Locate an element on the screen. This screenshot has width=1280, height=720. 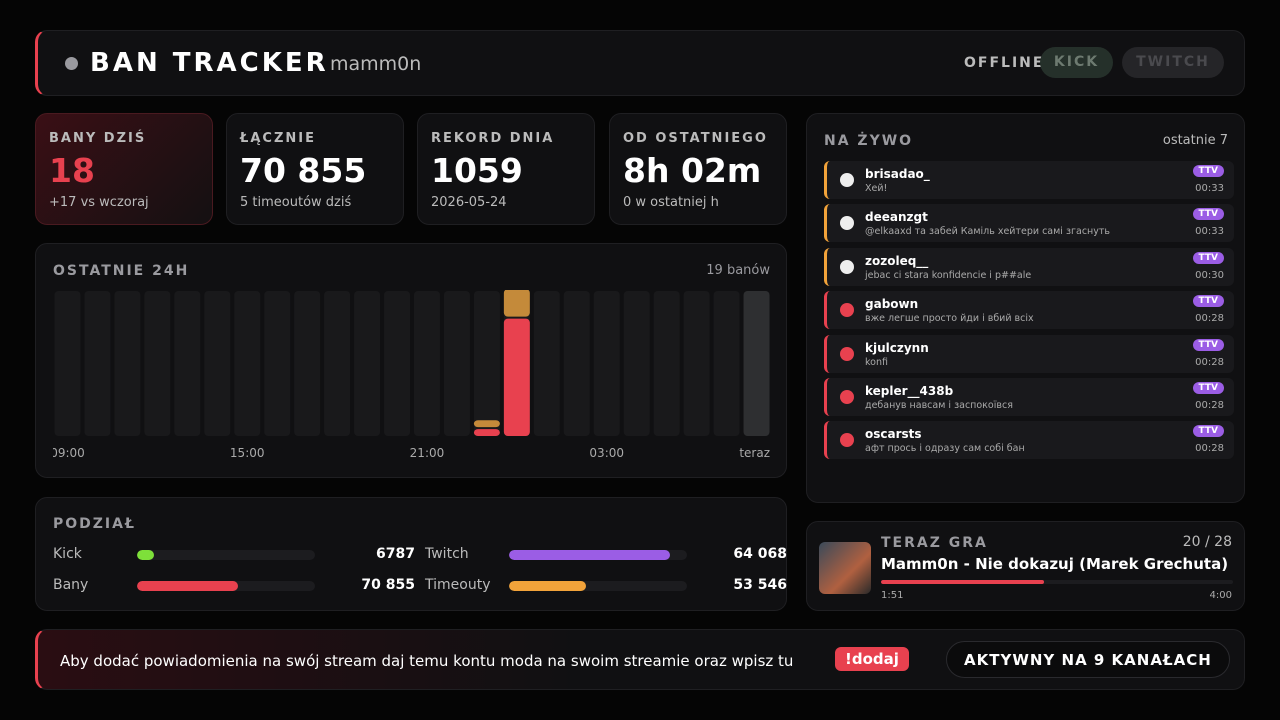
chart: 09:00 15:00 21:00 03:00 teraz is located at coordinates (411, 375).